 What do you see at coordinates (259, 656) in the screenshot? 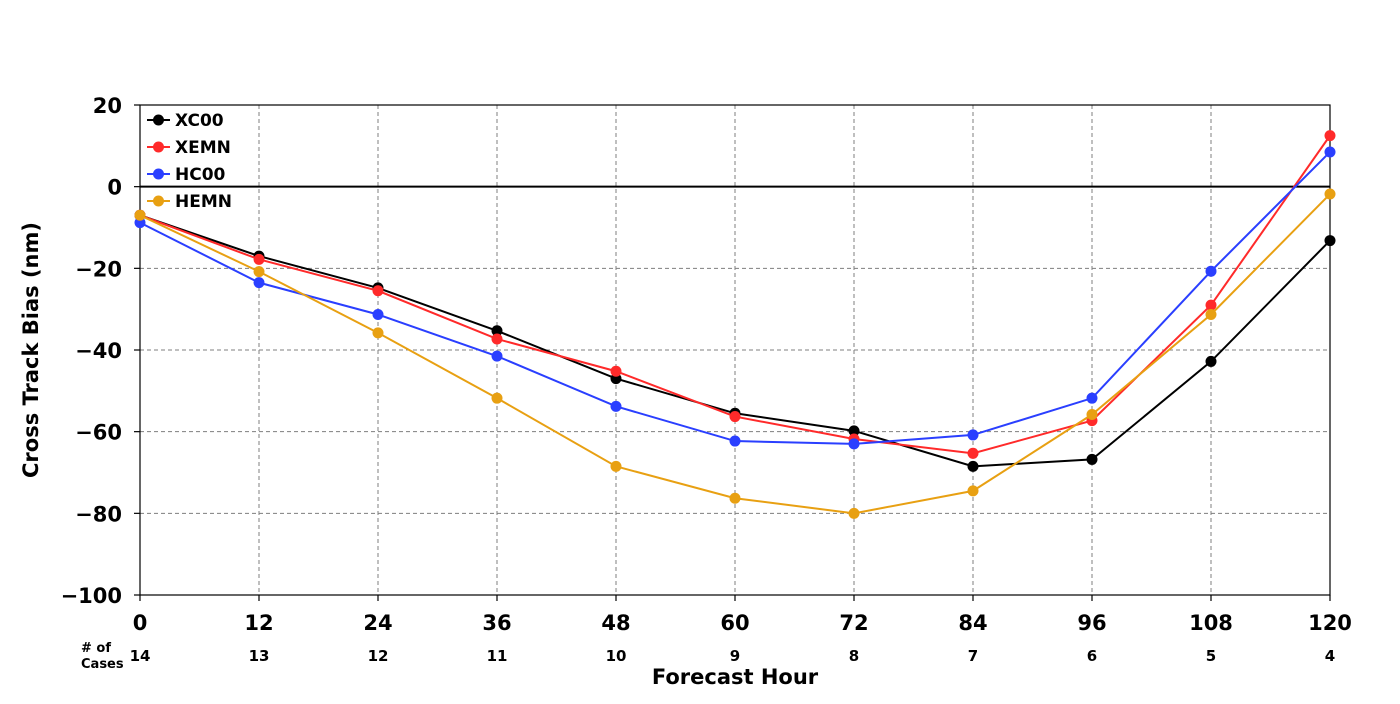
I see `case-count-label: 13` at bounding box center [259, 656].